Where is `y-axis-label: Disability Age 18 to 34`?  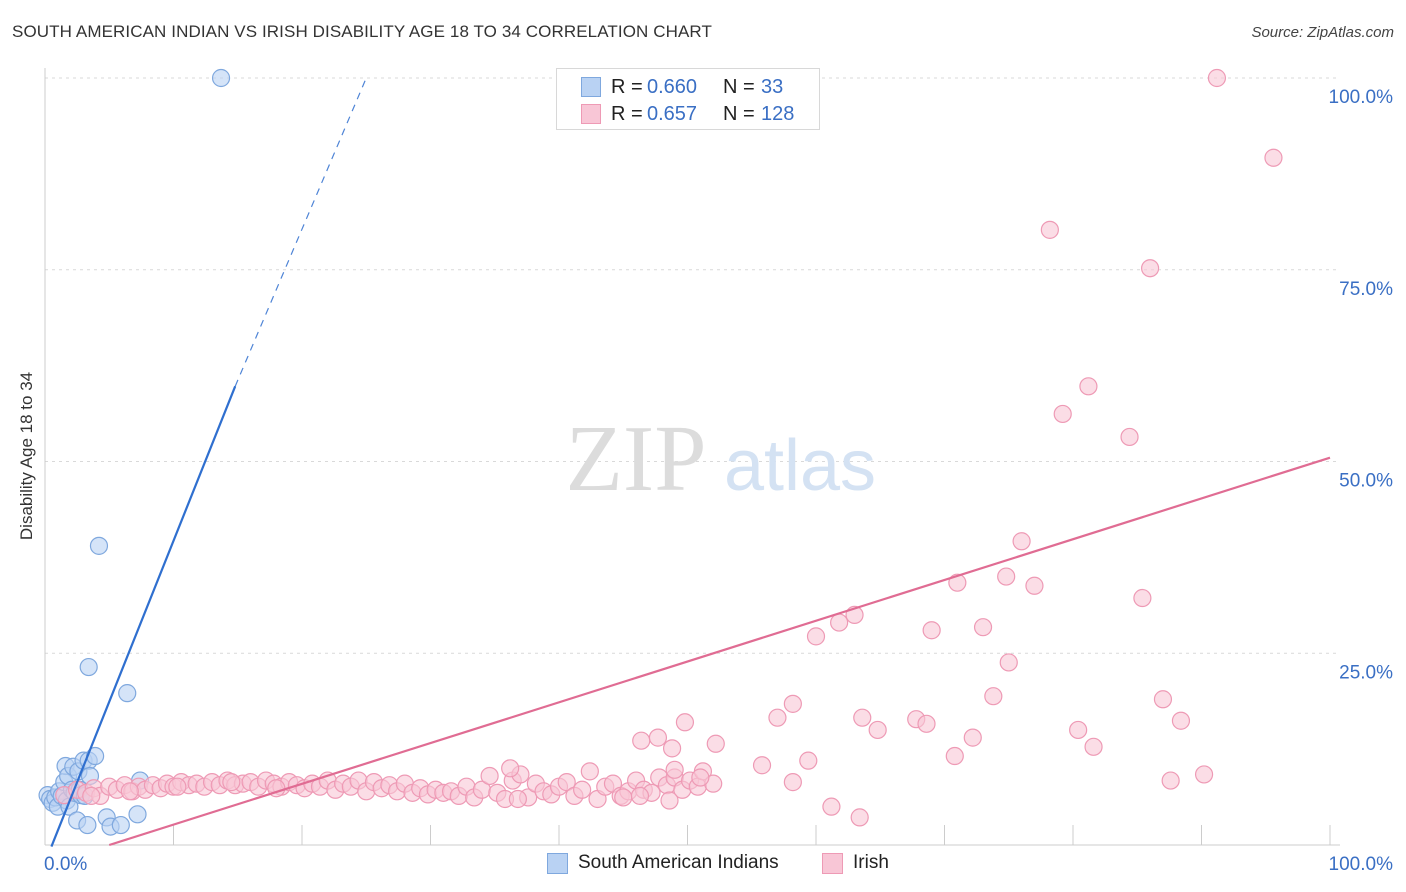 y-axis-label: Disability Age 18 to 34 is located at coordinates (26, 456).